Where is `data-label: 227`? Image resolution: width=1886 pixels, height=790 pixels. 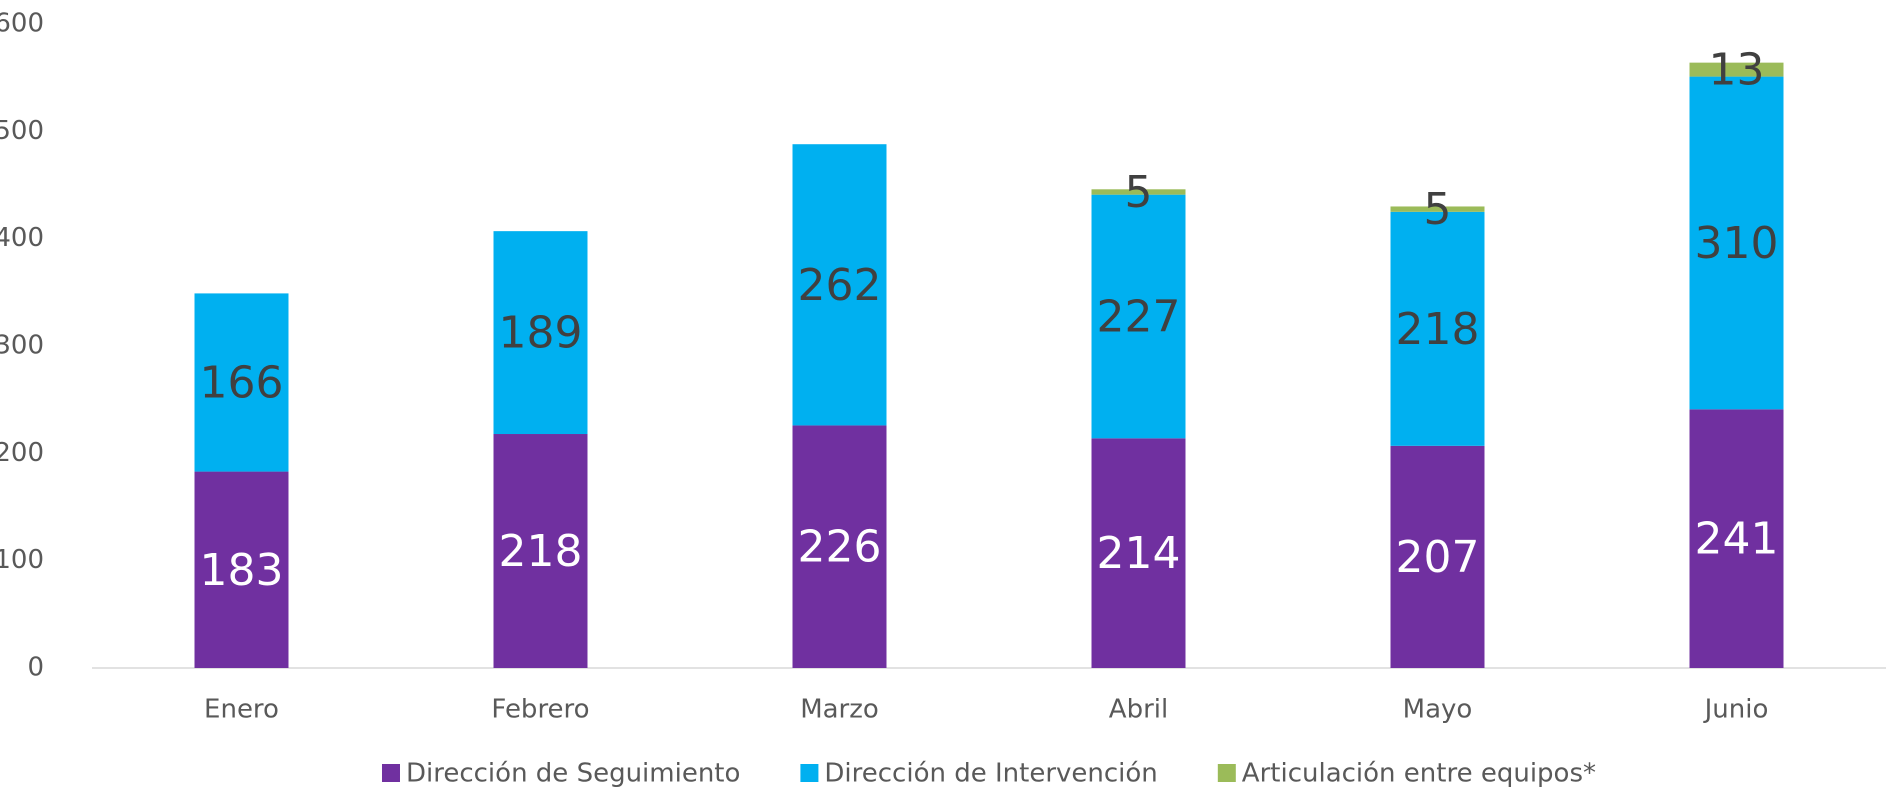 data-label: 227 is located at coordinates (1139, 316).